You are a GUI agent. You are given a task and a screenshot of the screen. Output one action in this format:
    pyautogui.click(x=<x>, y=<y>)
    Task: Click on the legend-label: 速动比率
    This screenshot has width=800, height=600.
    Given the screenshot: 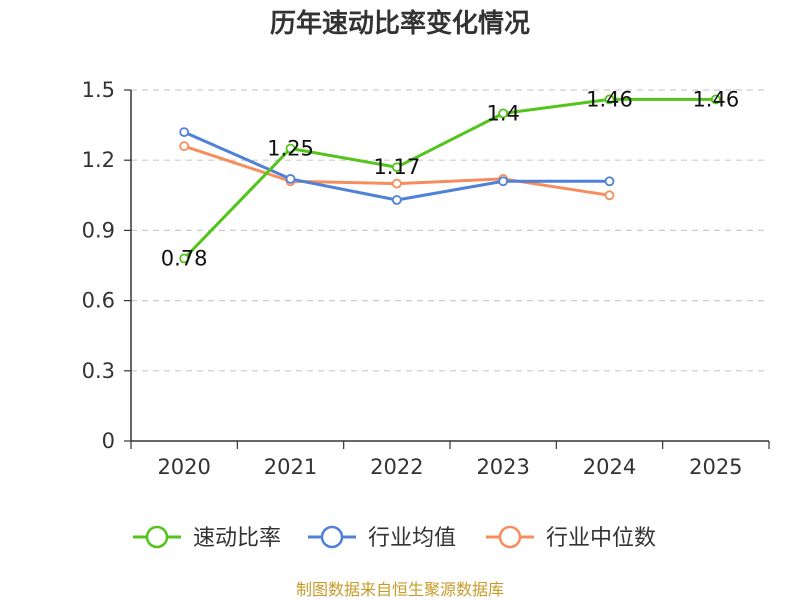 What is the action you would take?
    pyautogui.click(x=237, y=538)
    